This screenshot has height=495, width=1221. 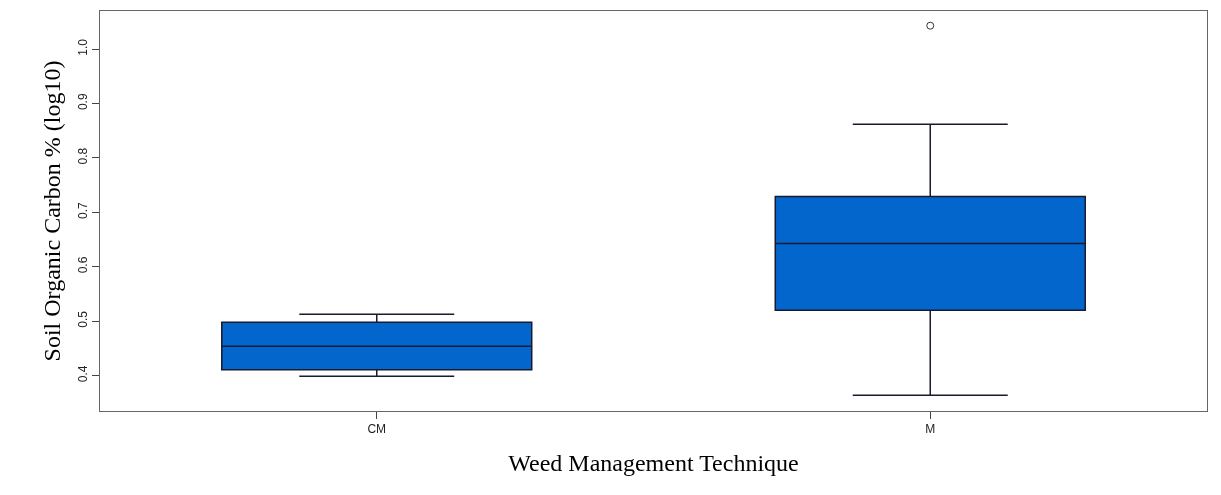 What do you see at coordinates (83, 156) in the screenshot?
I see `y-tick-label: 0.8` at bounding box center [83, 156].